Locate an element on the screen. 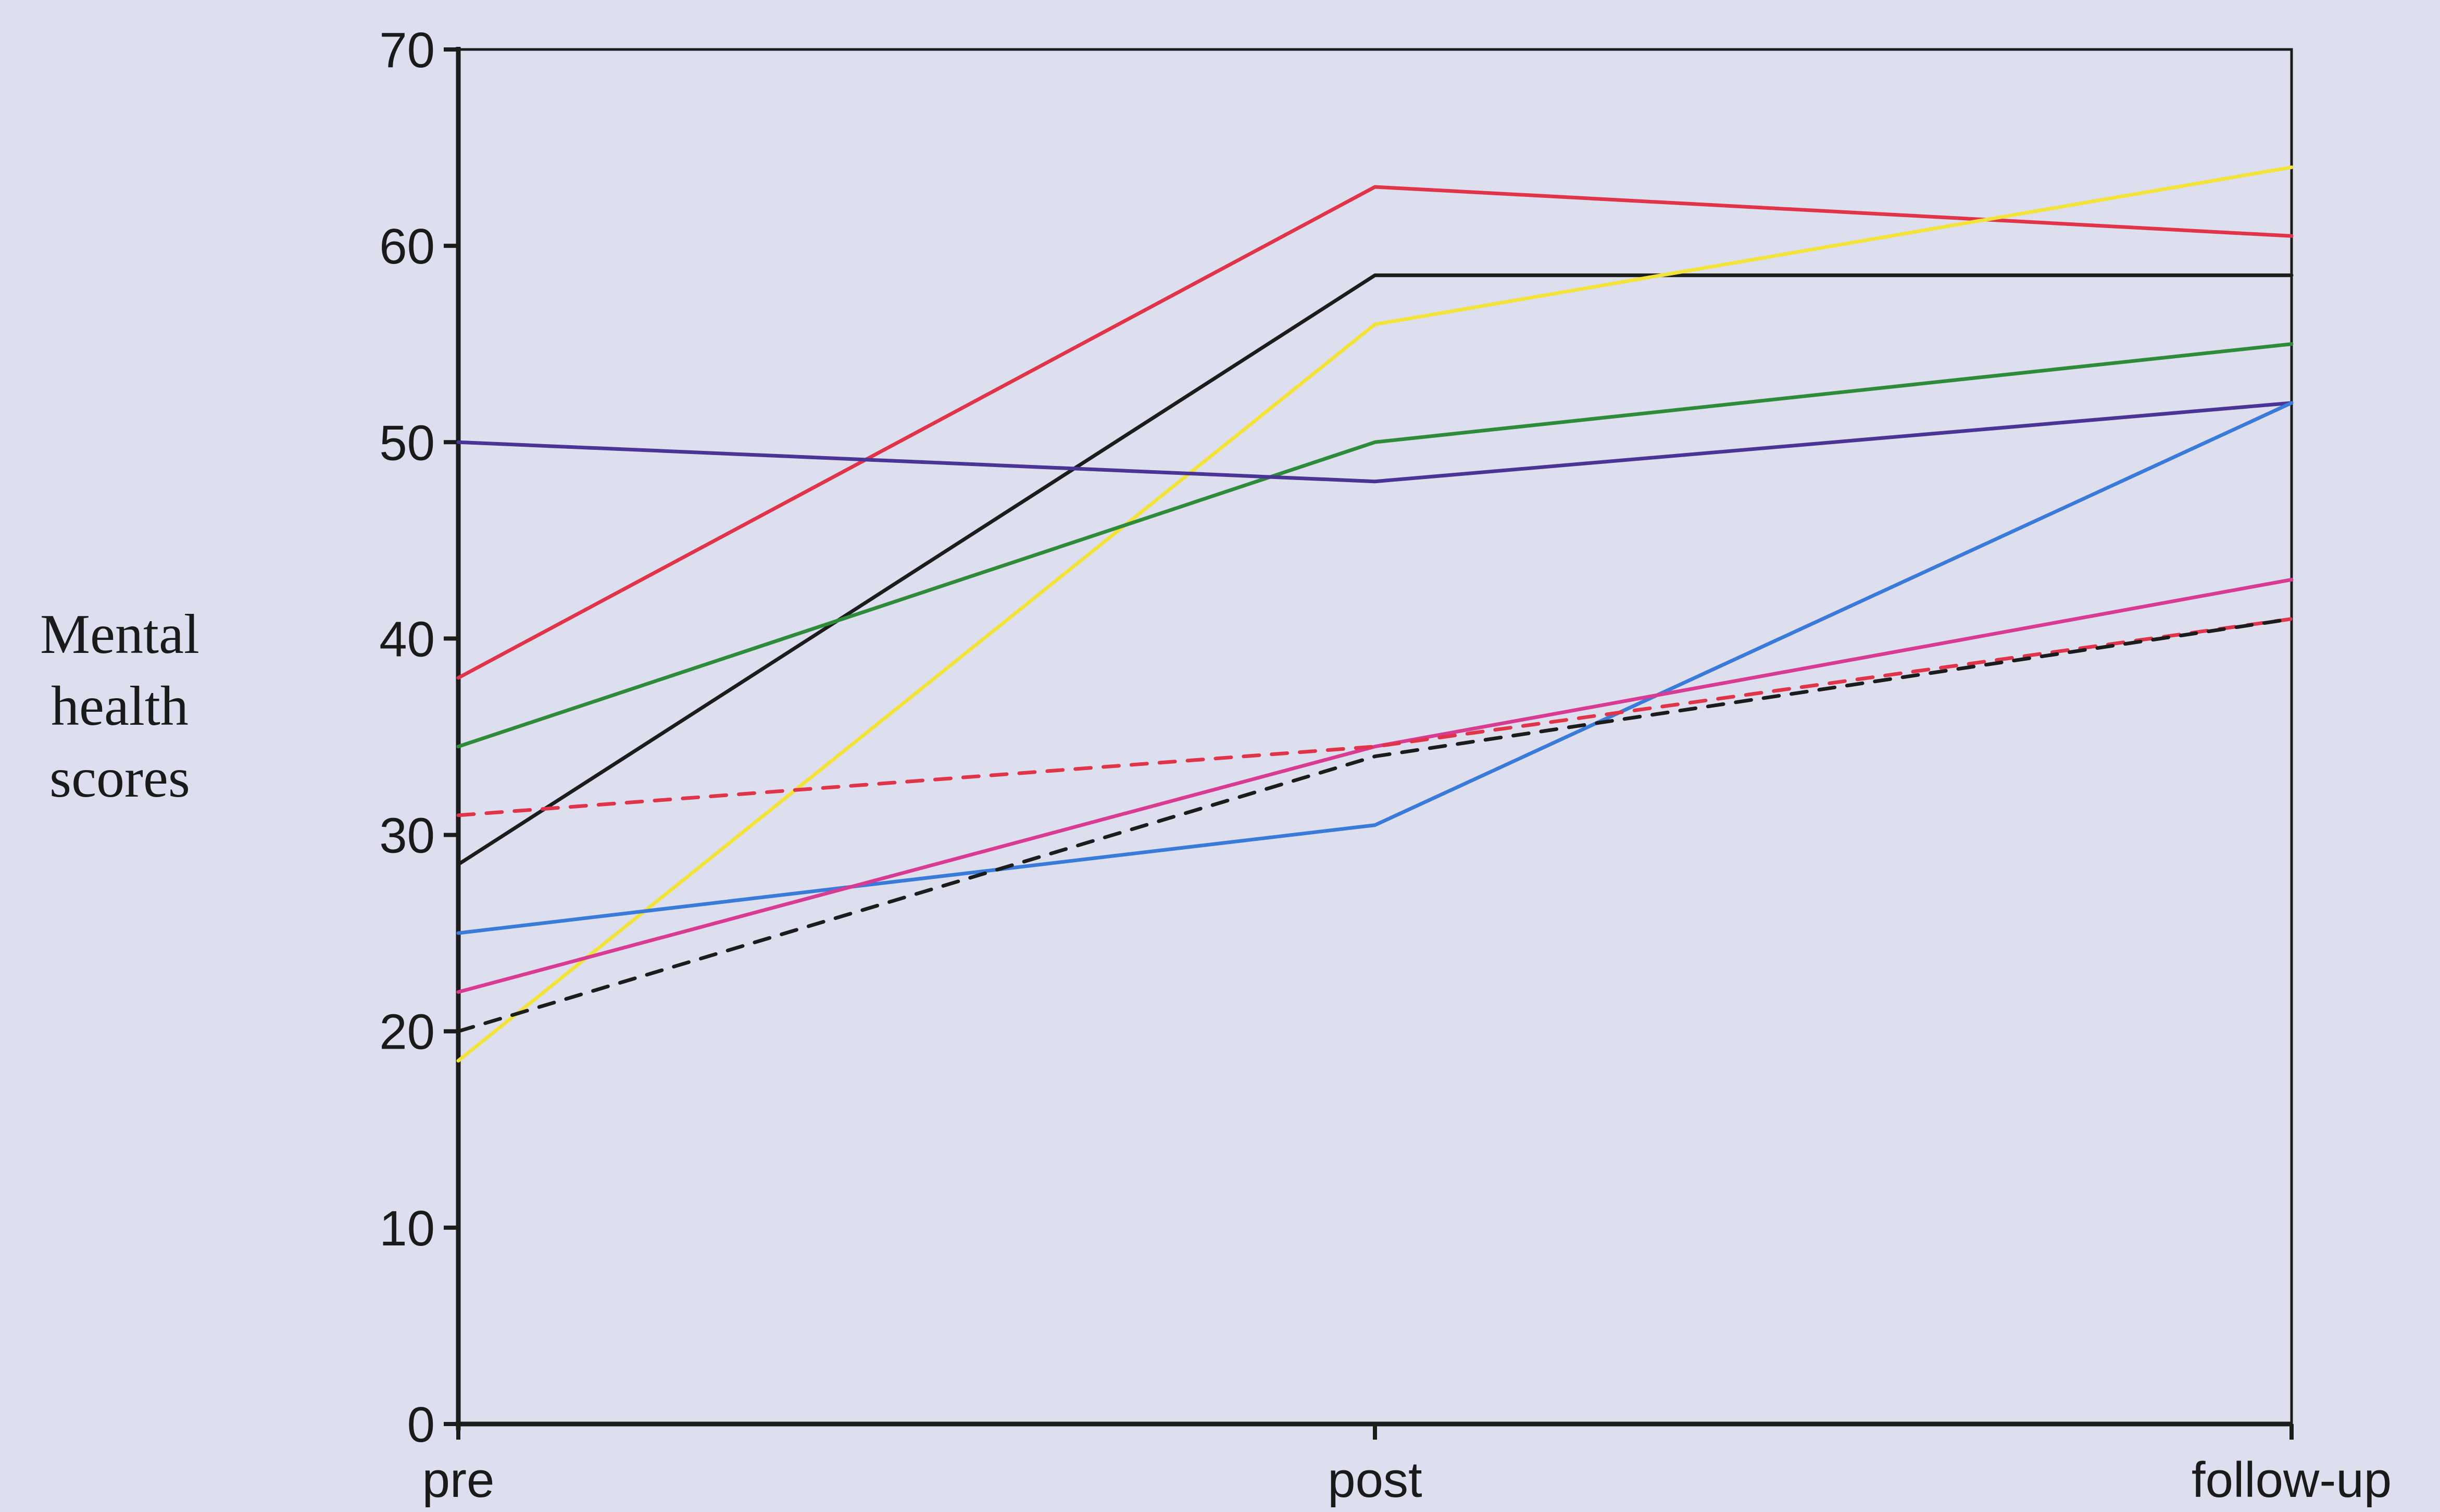 The width and height of the screenshot is (2440, 1512). y-tick-label: 30 is located at coordinates (407, 836).